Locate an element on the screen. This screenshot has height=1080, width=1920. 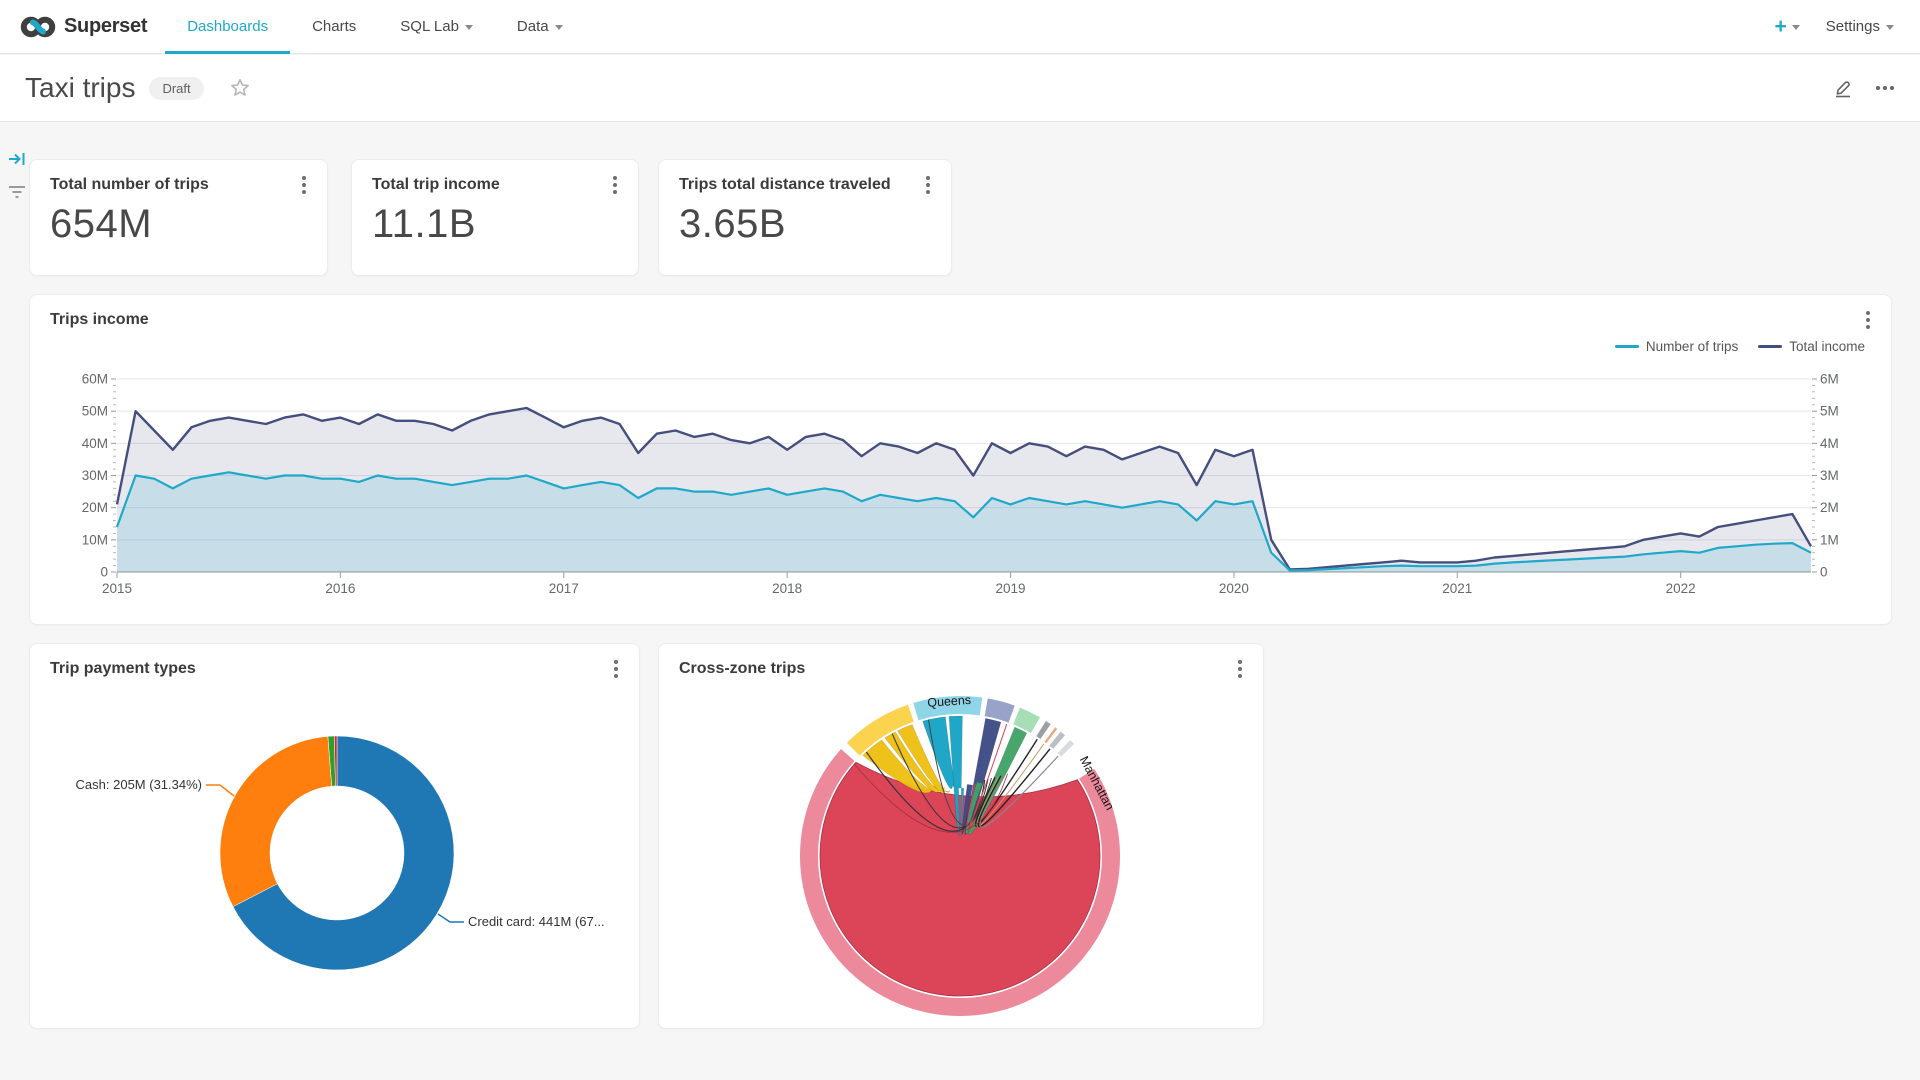
svg-text: 50M is located at coordinates (95, 411).